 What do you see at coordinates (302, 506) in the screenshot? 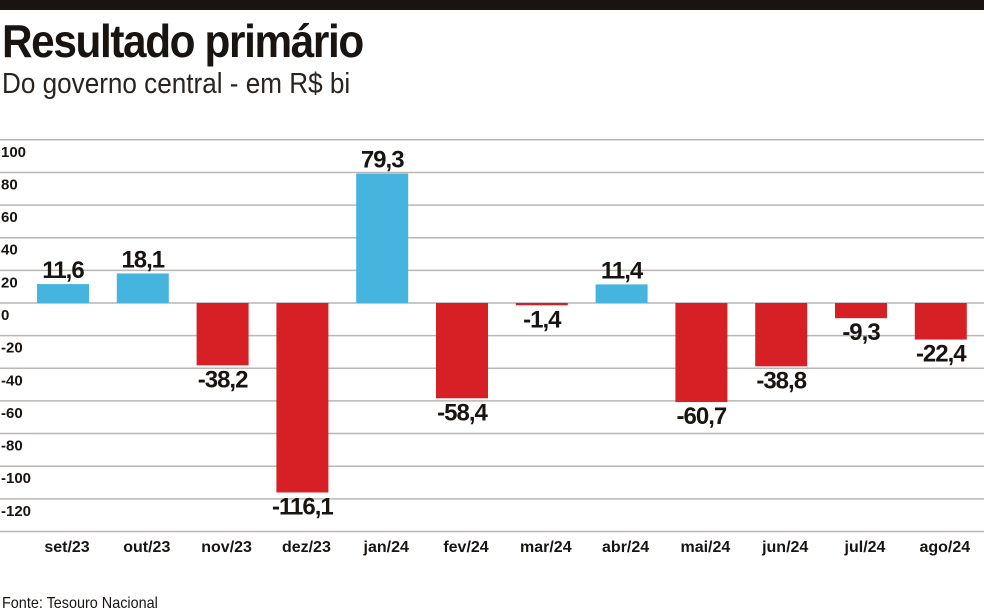
I see `data-label: -116,1` at bounding box center [302, 506].